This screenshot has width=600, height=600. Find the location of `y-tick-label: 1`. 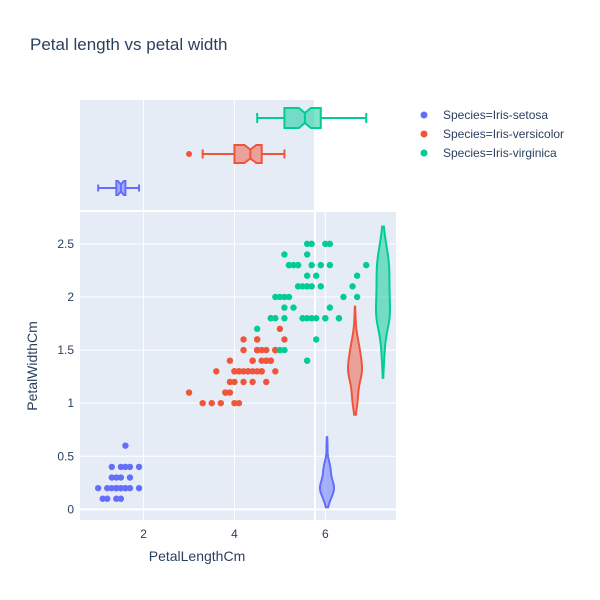

y-tick-label: 1 is located at coordinates (70, 403).